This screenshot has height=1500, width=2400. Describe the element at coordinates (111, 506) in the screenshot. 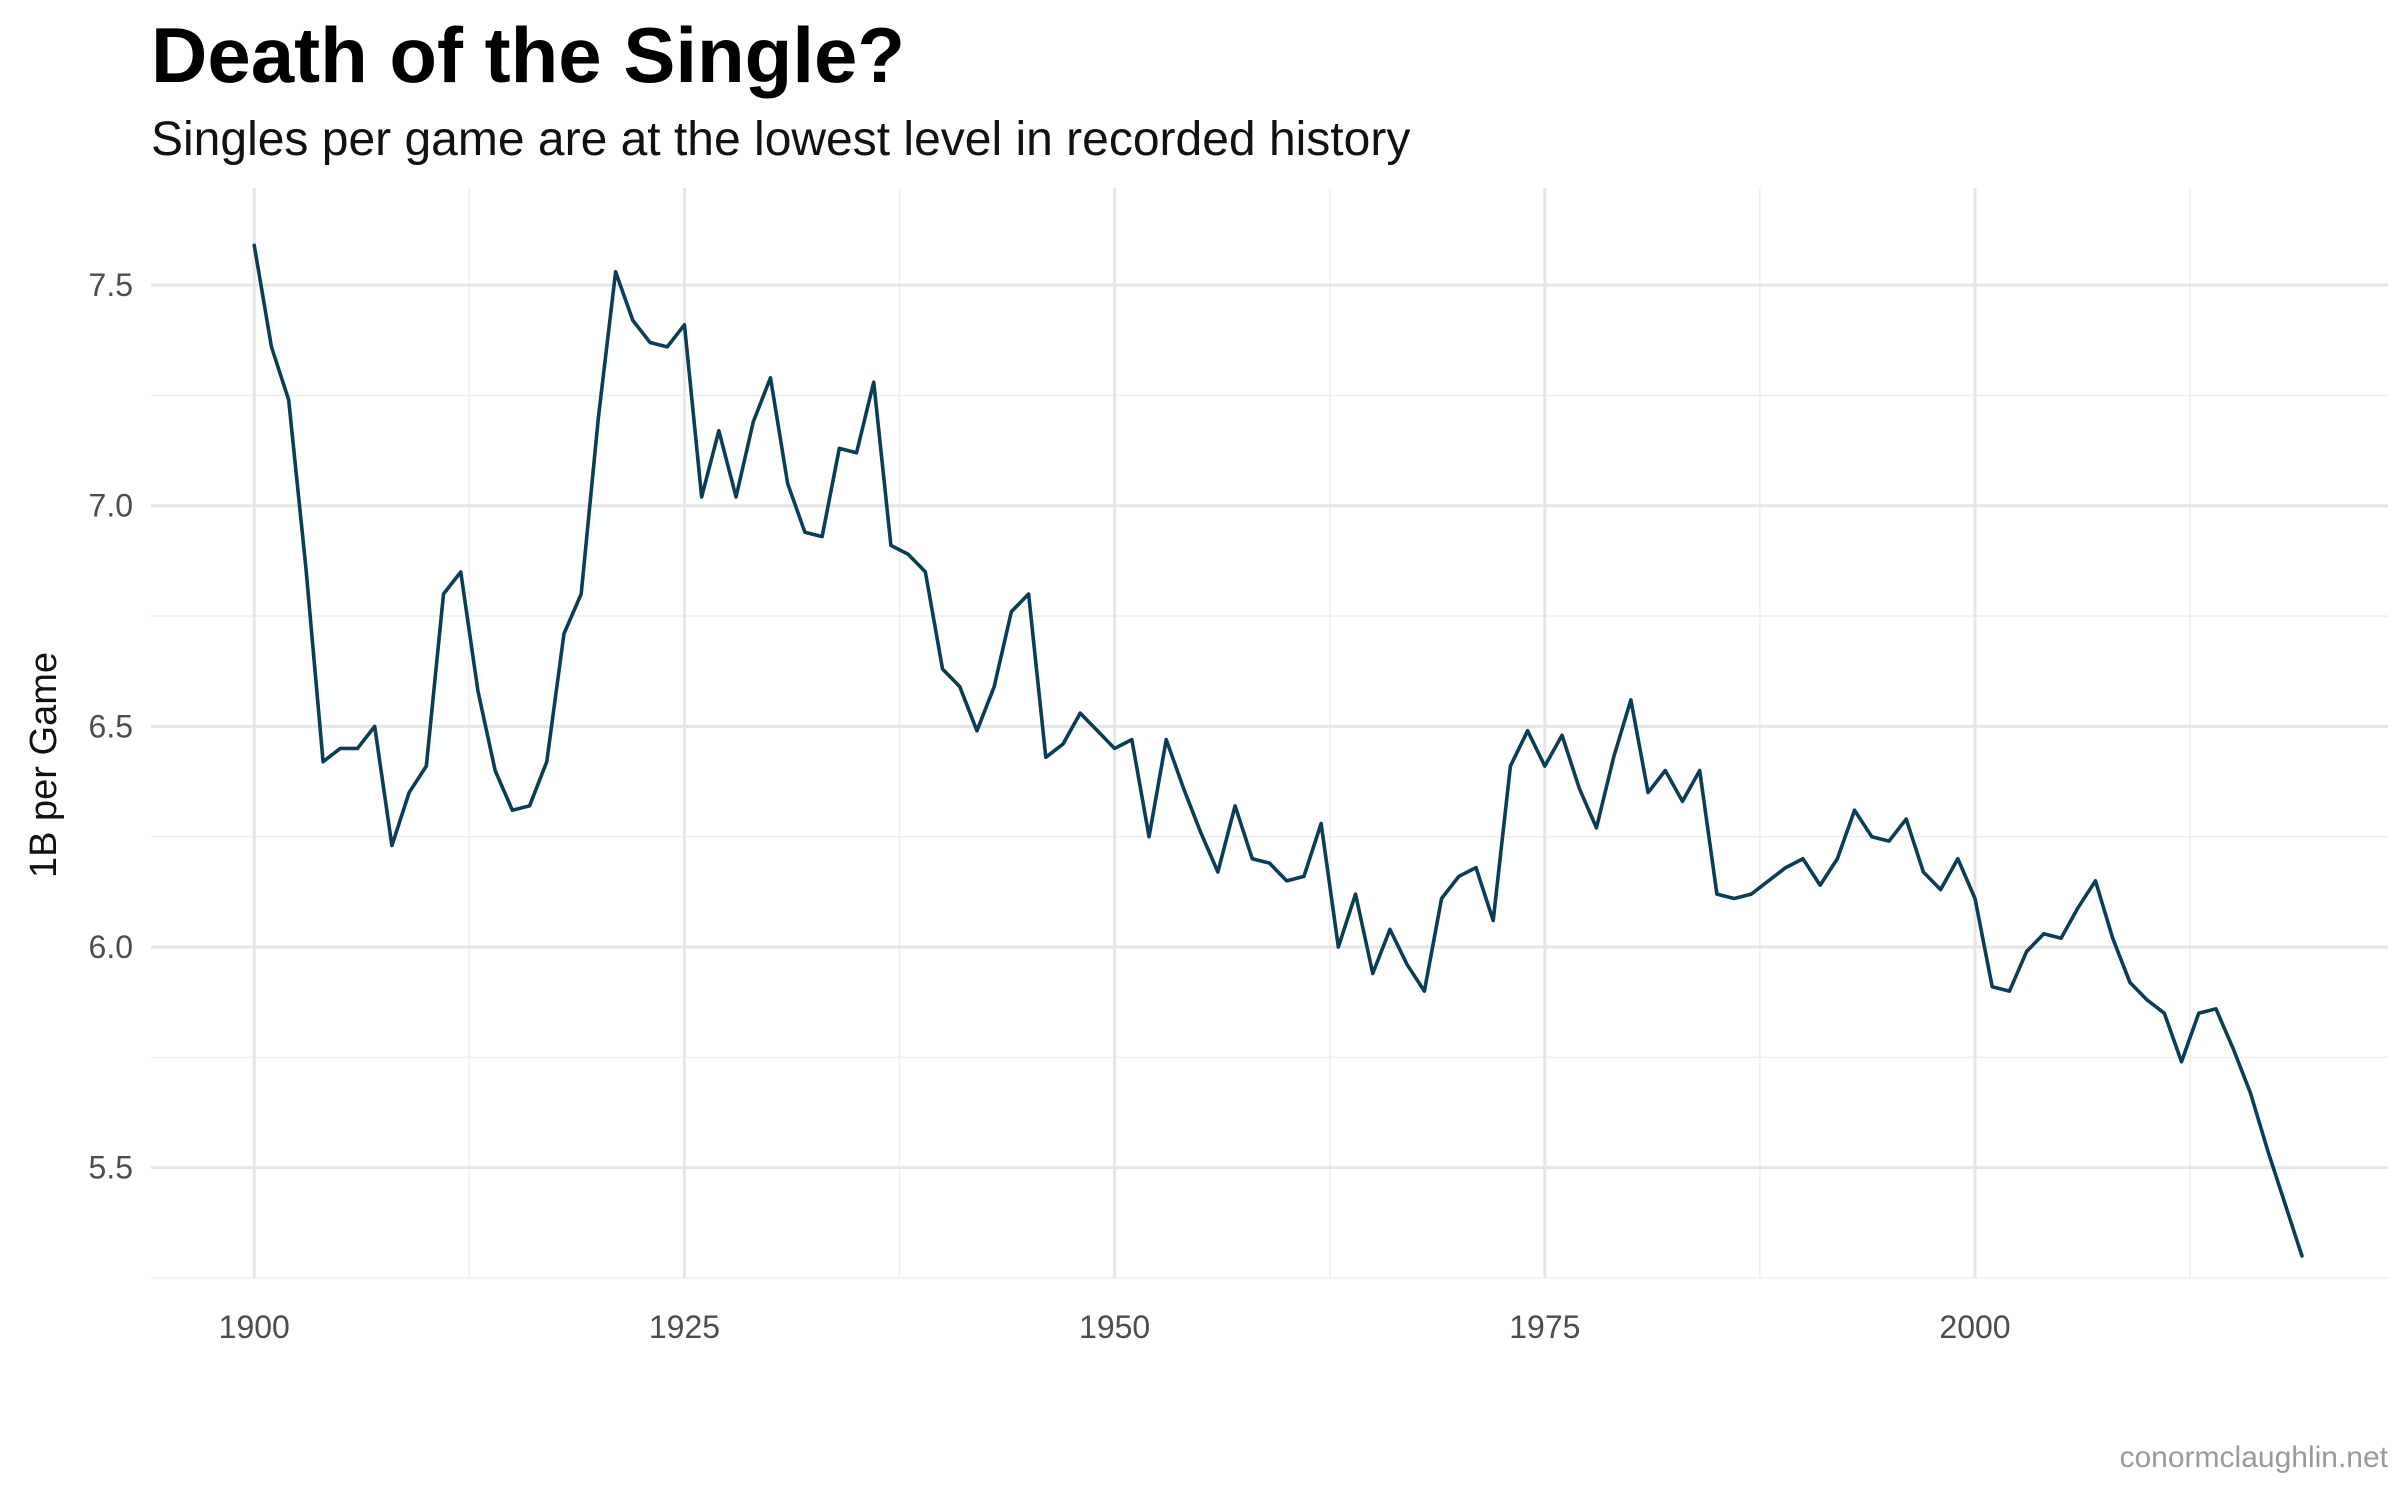

I see `y-tick-label: 7.0` at that location.